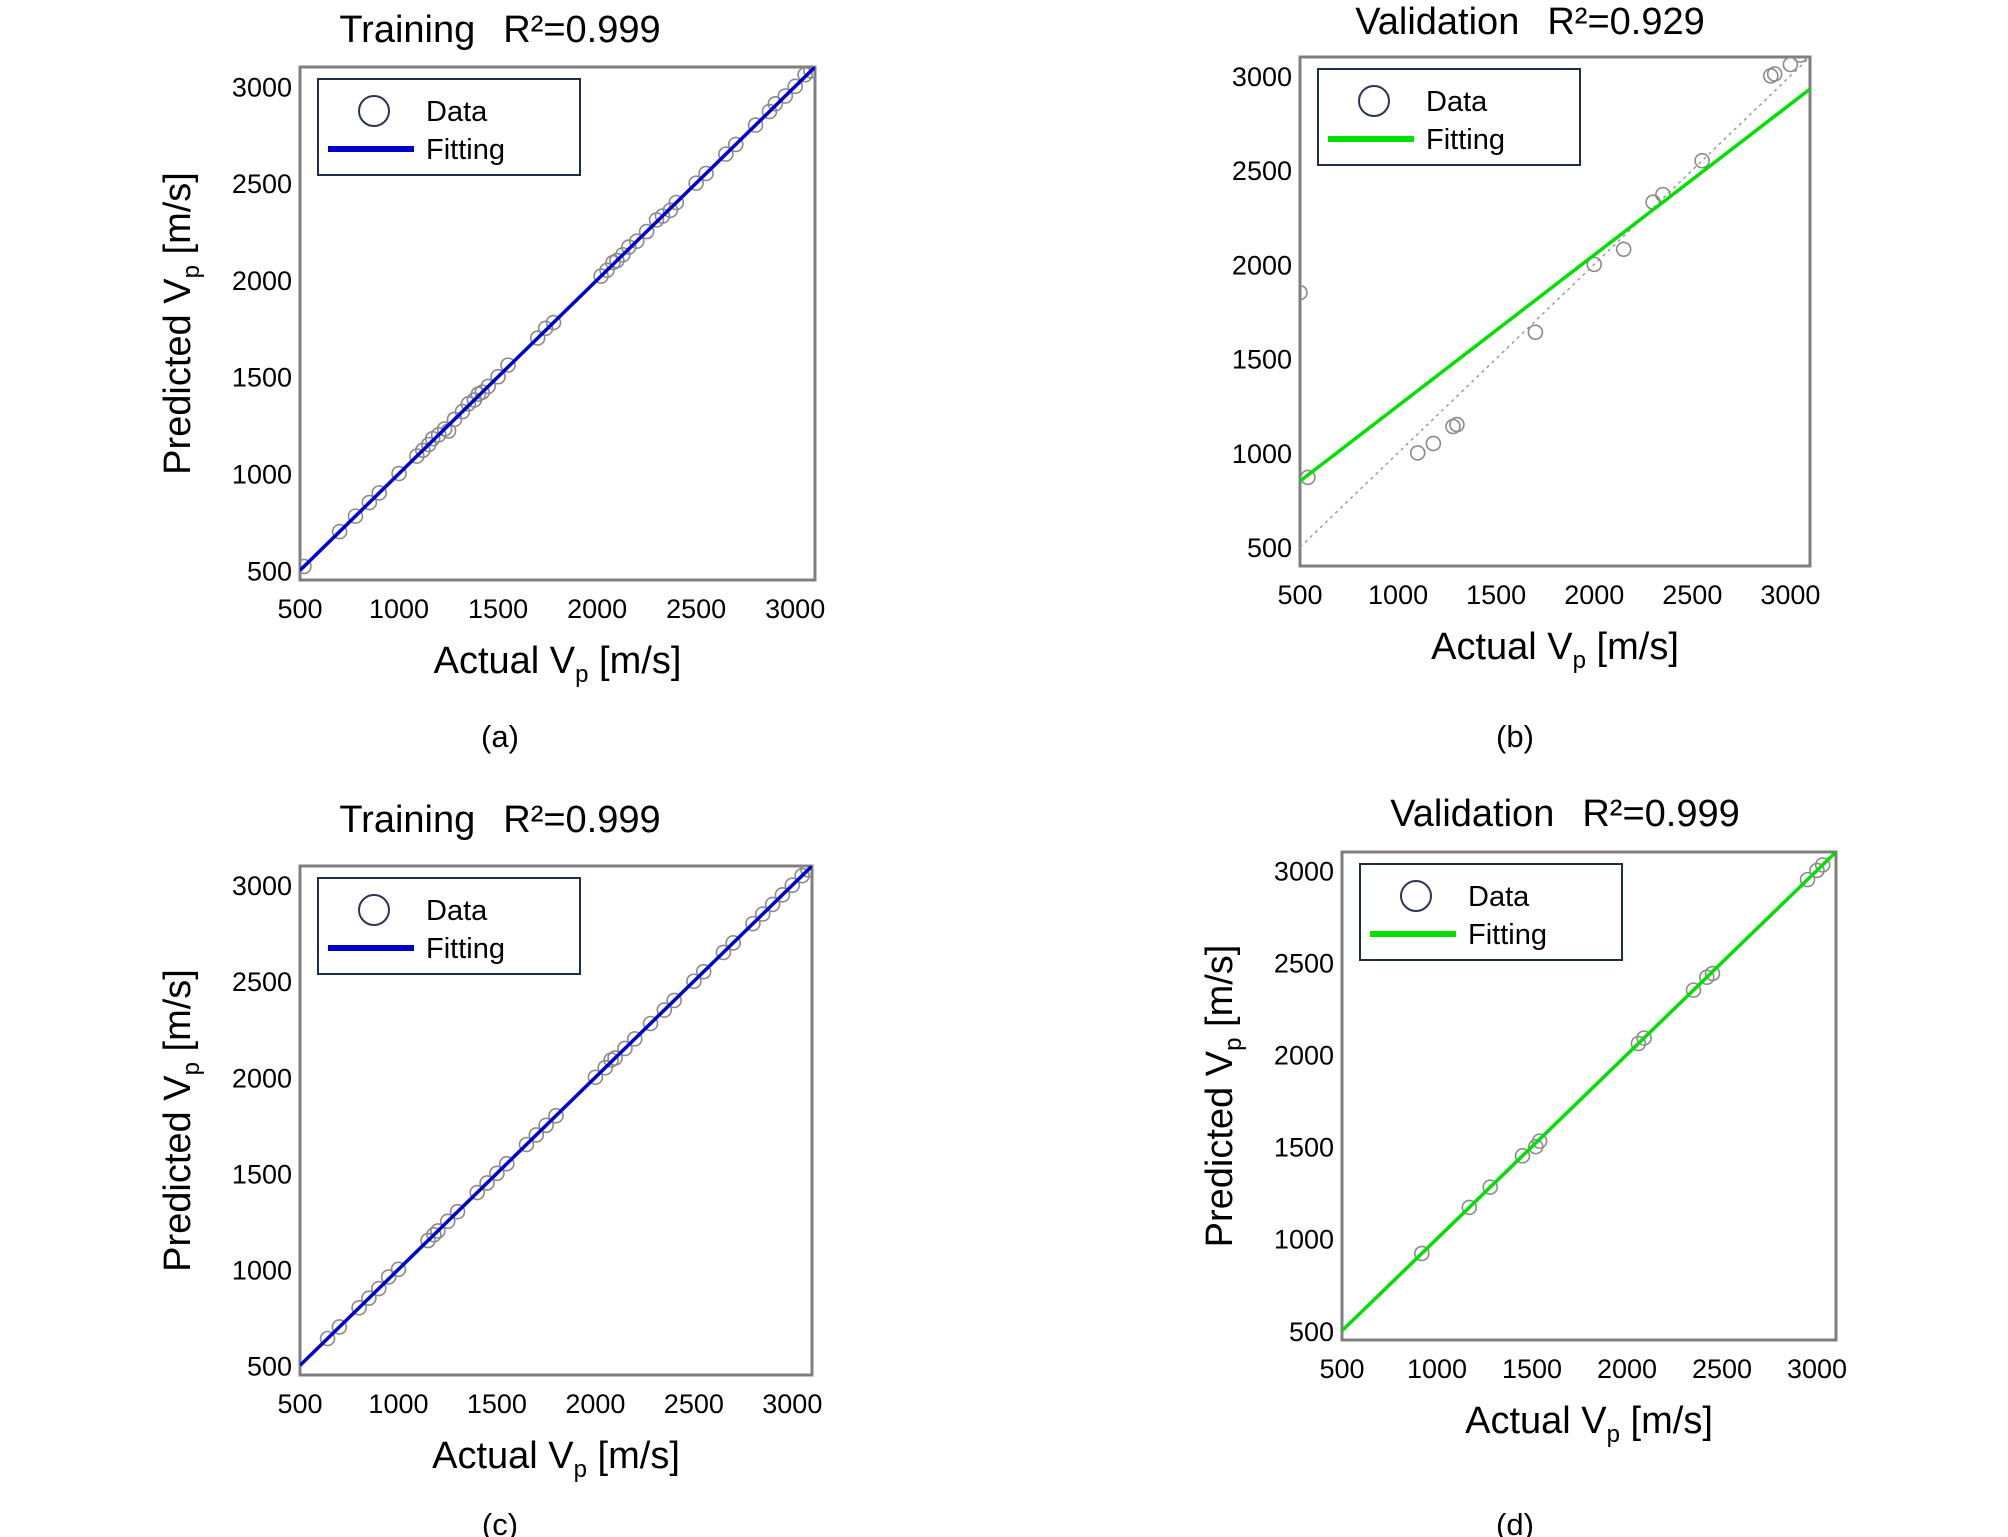  I want to click on fit-line, so click(557, 319).